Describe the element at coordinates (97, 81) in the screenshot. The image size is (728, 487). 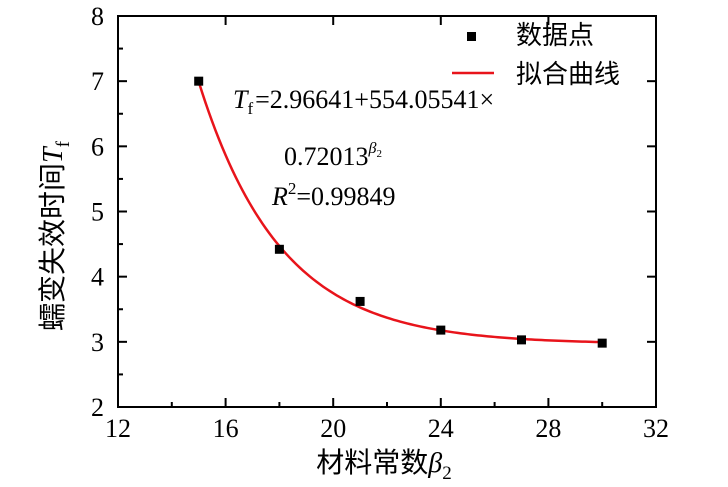
I see `y-tick-label: 7` at that location.